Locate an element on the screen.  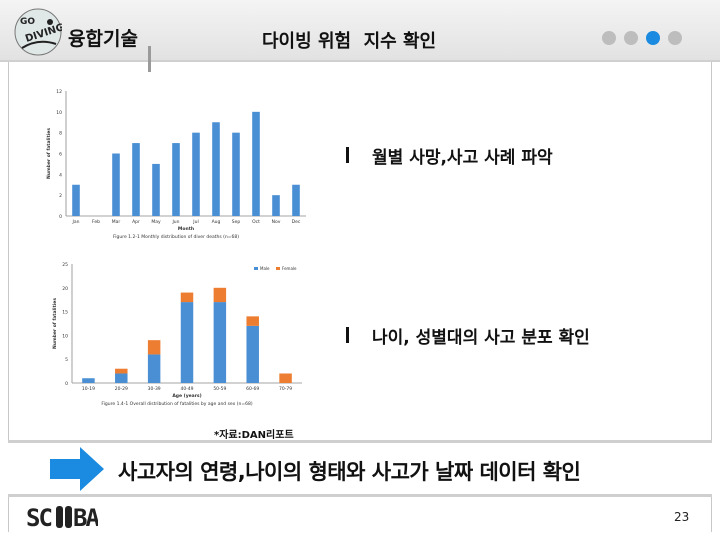
right-border is located at coordinates (711, 297).